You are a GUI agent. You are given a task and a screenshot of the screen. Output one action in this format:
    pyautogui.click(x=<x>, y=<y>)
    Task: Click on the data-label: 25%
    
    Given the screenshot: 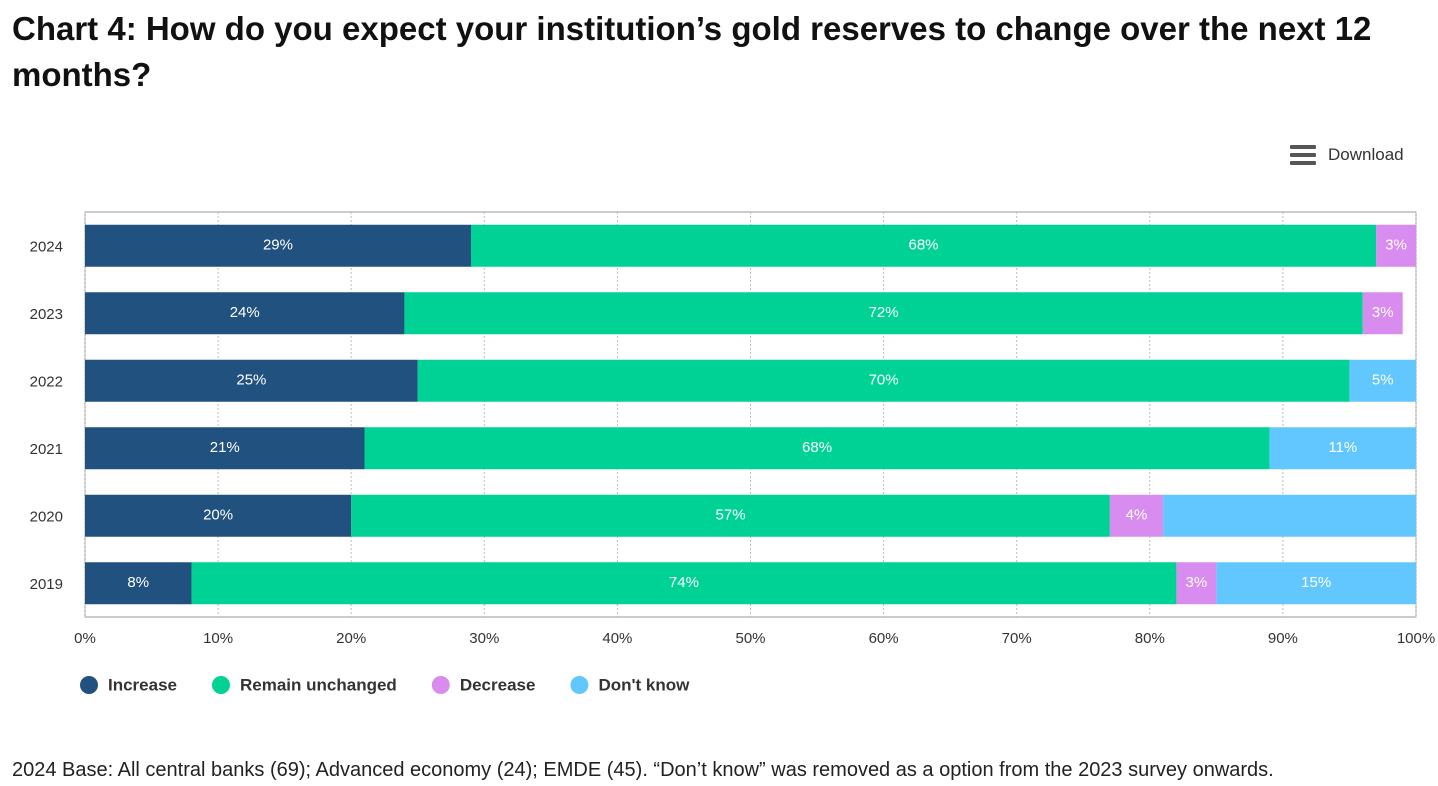 What is the action you would take?
    pyautogui.click(x=251, y=380)
    